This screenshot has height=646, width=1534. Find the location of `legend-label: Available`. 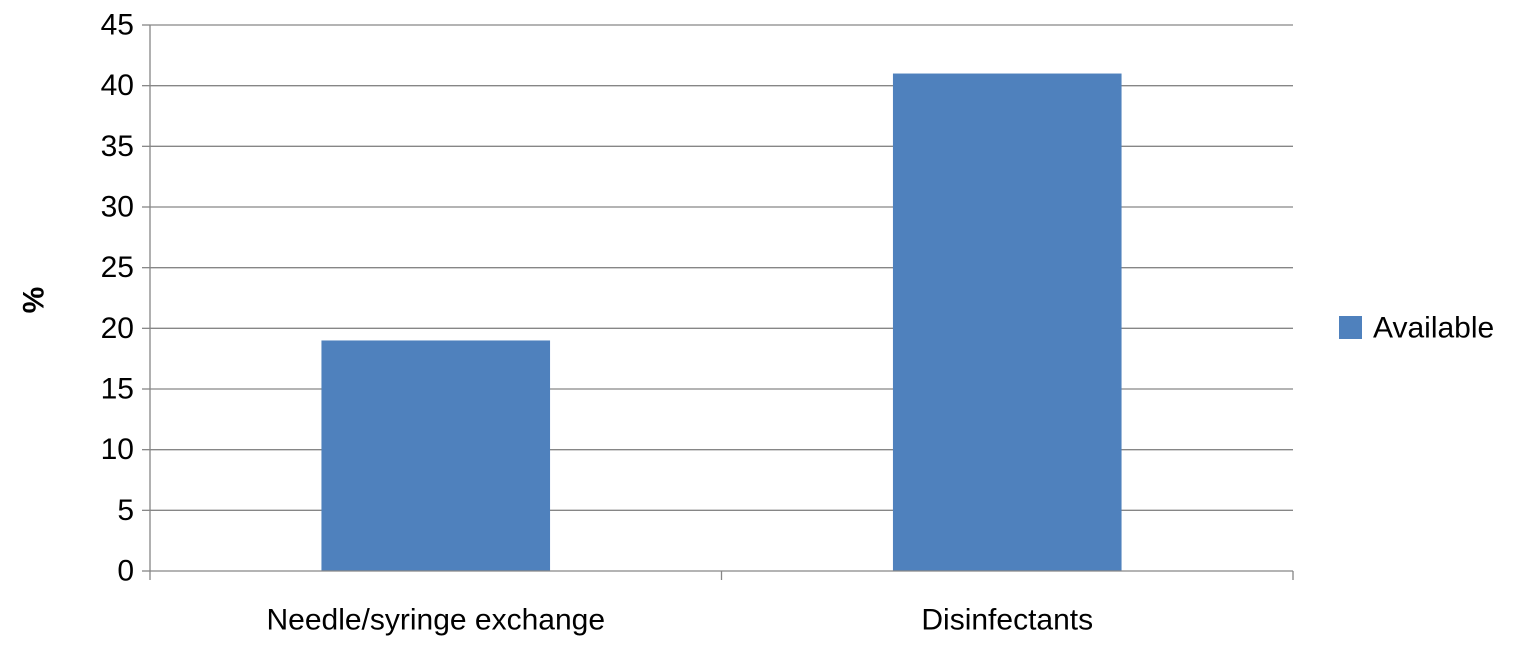

legend-label: Available is located at coordinates (1433, 328).